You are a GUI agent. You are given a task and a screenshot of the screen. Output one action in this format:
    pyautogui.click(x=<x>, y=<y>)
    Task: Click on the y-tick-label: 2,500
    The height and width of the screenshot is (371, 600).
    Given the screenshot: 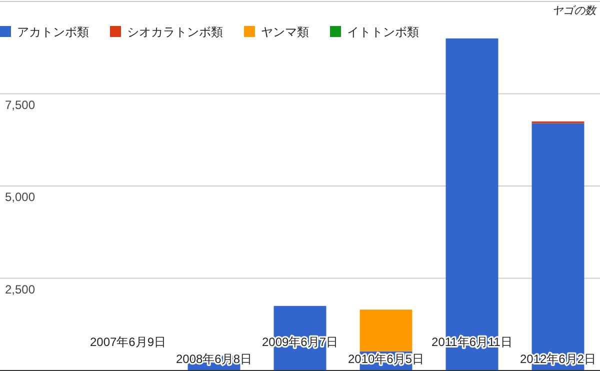 What is the action you would take?
    pyautogui.click(x=20, y=289)
    